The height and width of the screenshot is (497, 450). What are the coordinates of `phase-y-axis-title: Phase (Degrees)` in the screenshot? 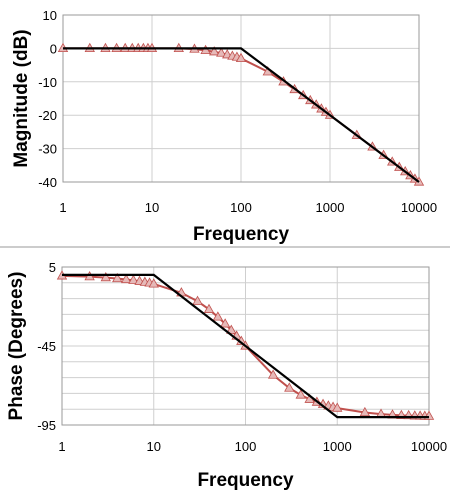 It's located at (16, 346).